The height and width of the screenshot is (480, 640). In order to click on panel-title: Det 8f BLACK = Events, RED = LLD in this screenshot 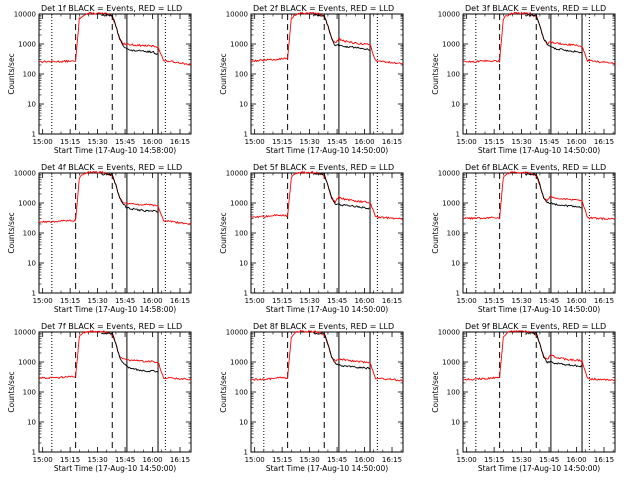, I will do `click(323, 326)`.